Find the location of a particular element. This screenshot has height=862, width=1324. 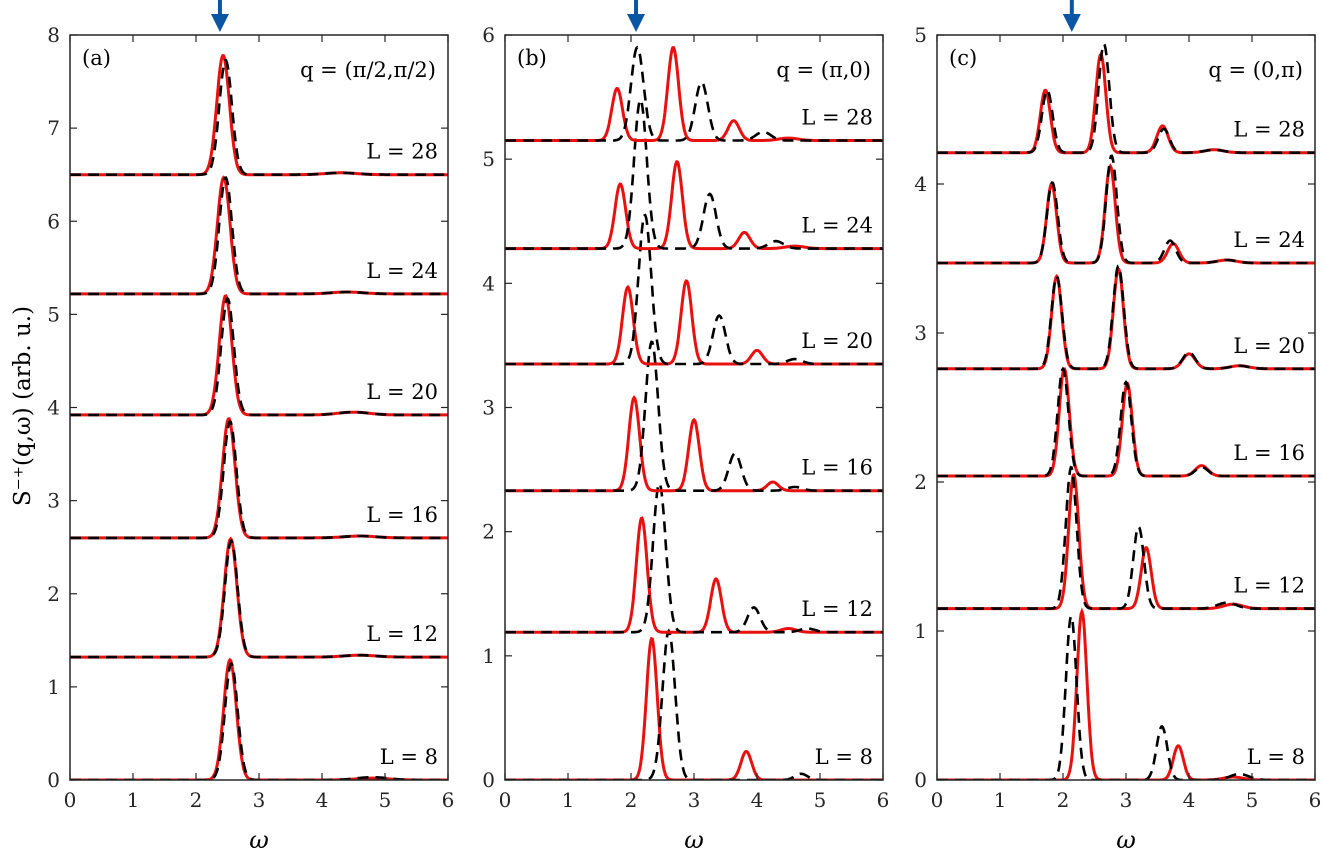

q-label: q = (0,π) is located at coordinates (1255, 70).